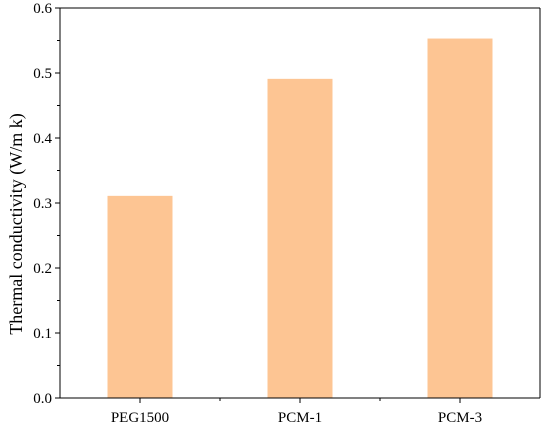  What do you see at coordinates (140, 418) in the screenshot?
I see `x-tick-label-peg1500: PEG1500` at bounding box center [140, 418].